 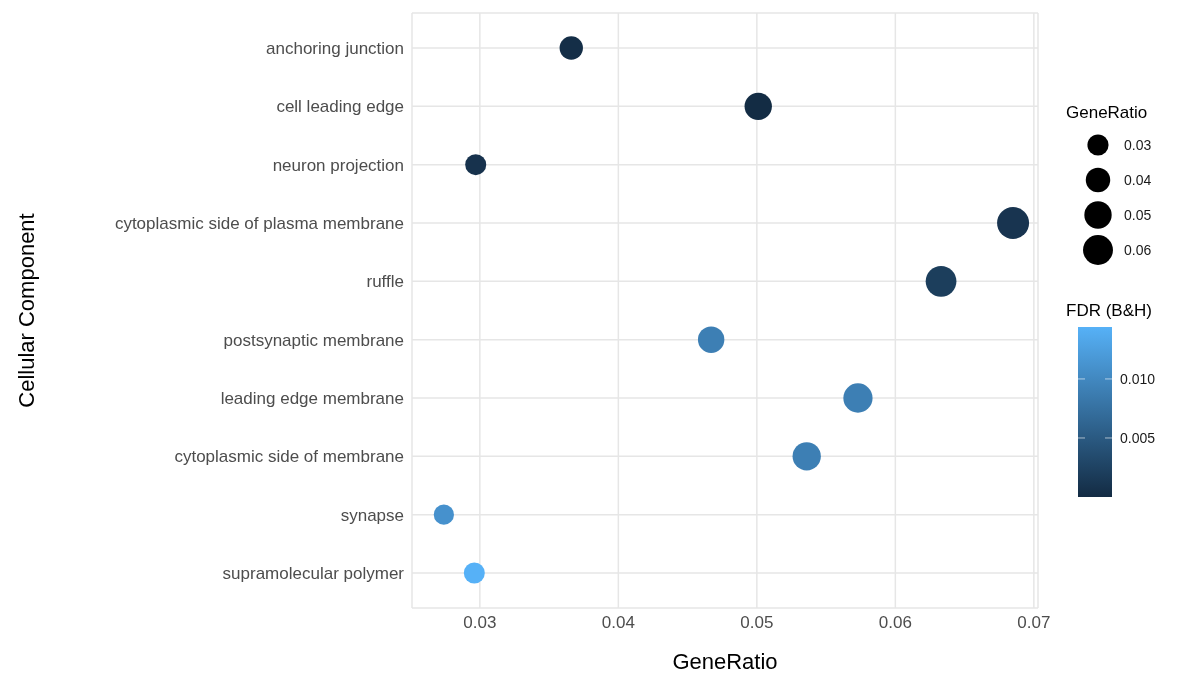 What do you see at coordinates (313, 340) in the screenshot?
I see `y-tick-label: postsynaptic membrane` at bounding box center [313, 340].